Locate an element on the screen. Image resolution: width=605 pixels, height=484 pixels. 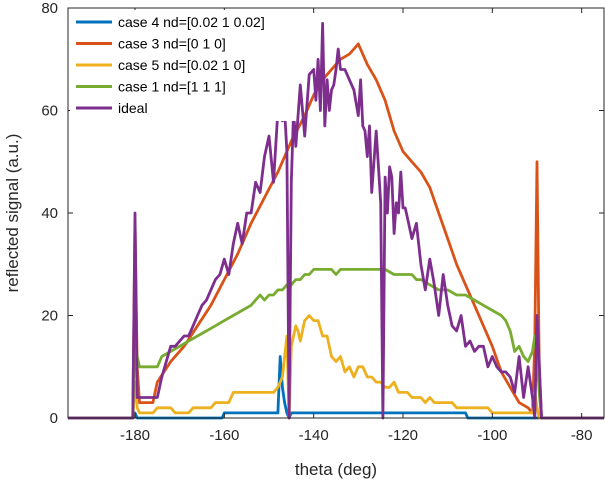
x-tick-label: -100 is located at coordinates (492, 435).